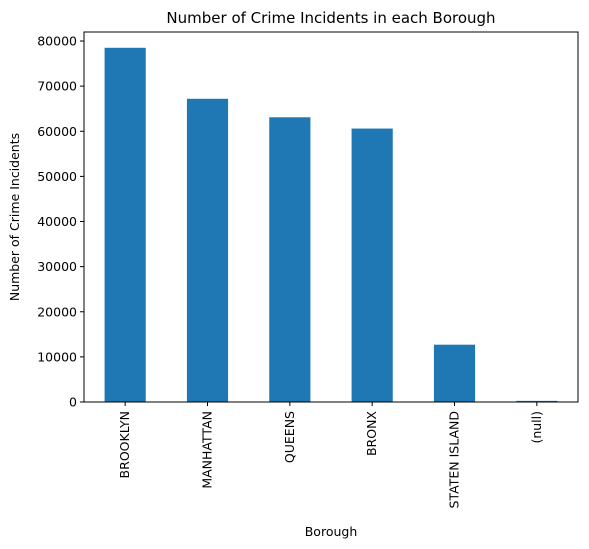 The height and width of the screenshot is (549, 589). What do you see at coordinates (73, 402) in the screenshot?
I see `y-tick-label: 0` at bounding box center [73, 402].